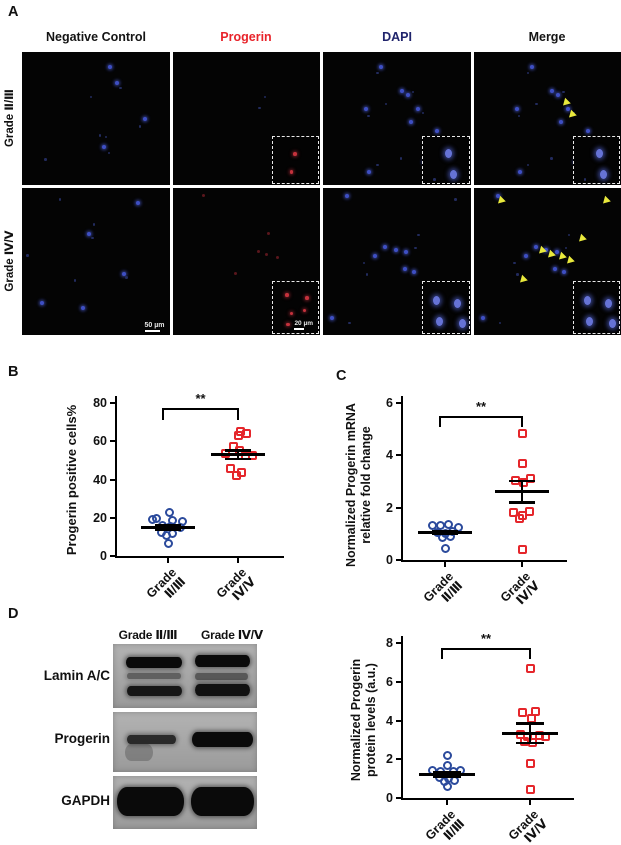  I want to click on micrograph-cell-r1c0: 50 µm, so click(96, 261).